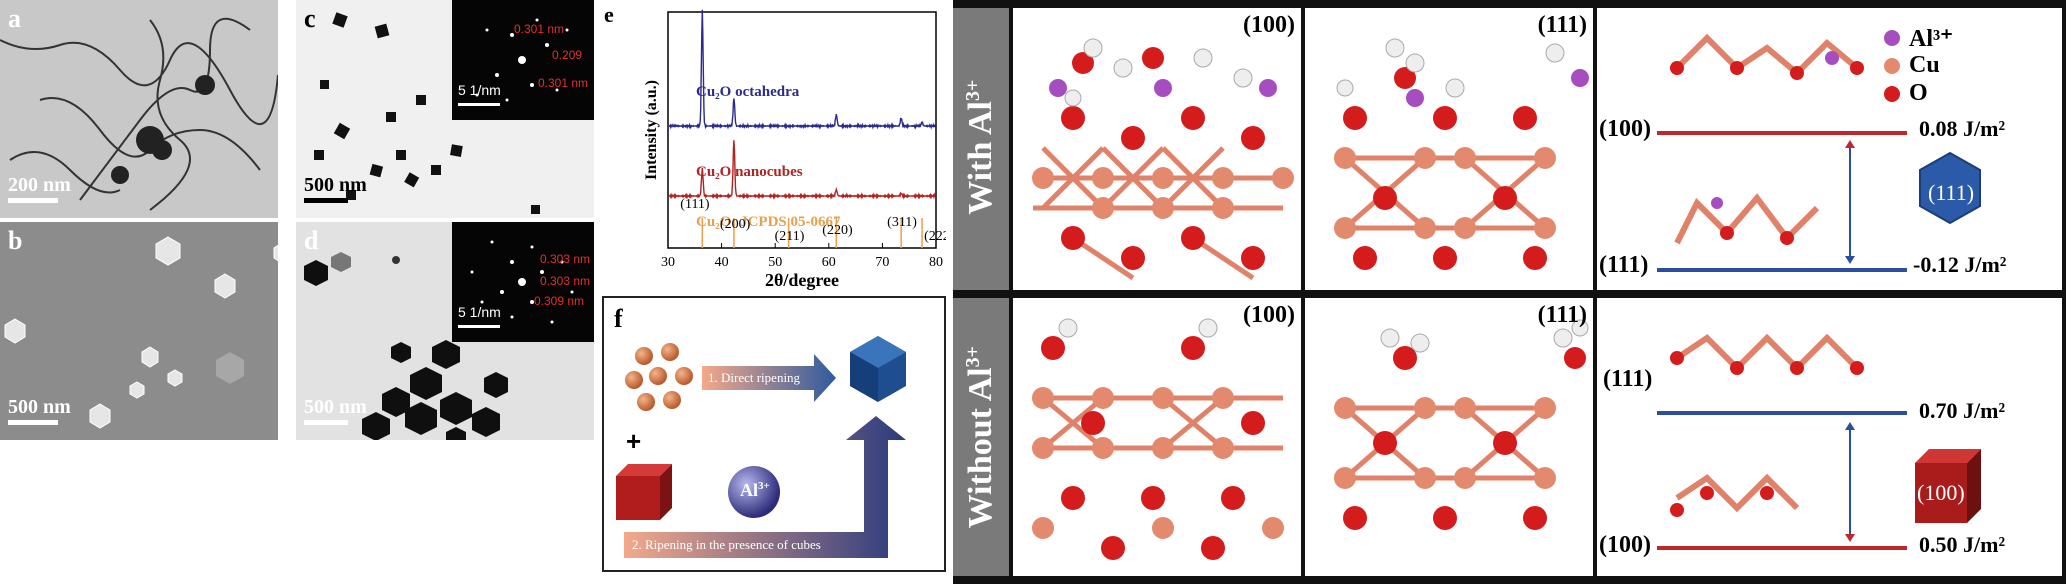 The image size is (2068, 584). What do you see at coordinates (981, 448) in the screenshot?
I see `row-label-text: Without Al` at bounding box center [981, 448].